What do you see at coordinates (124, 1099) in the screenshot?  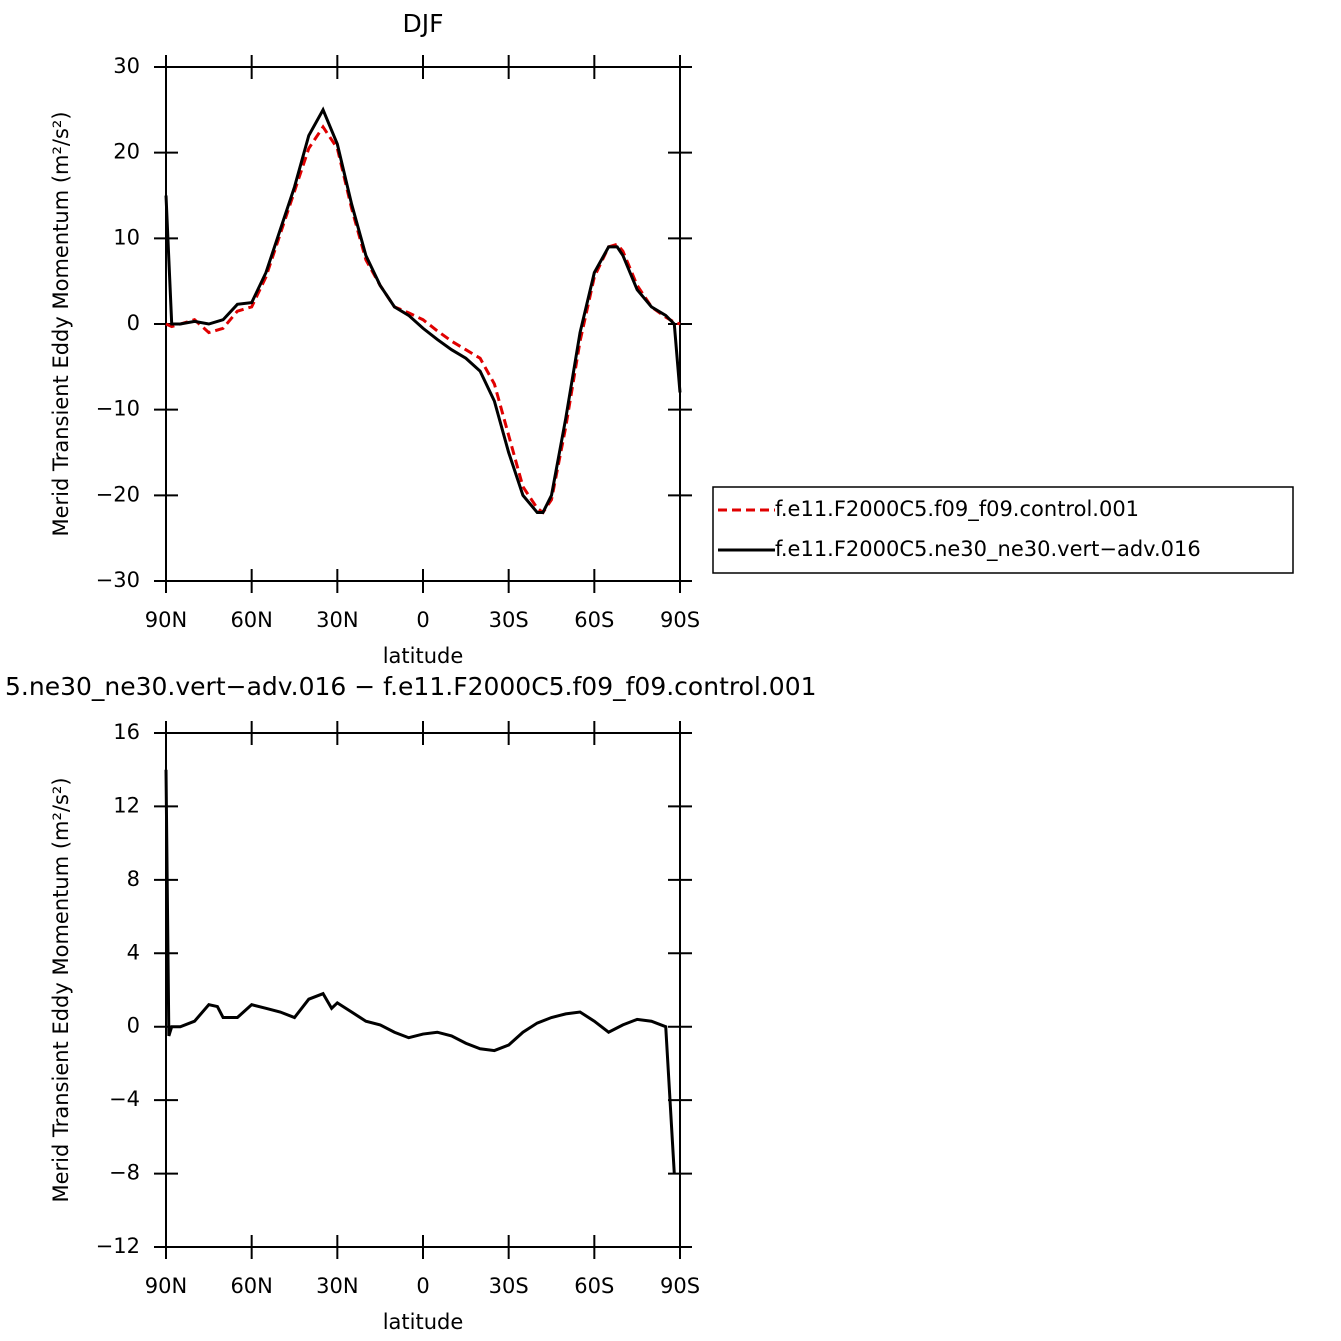 I see `y-tick-label: −4` at bounding box center [124, 1099].